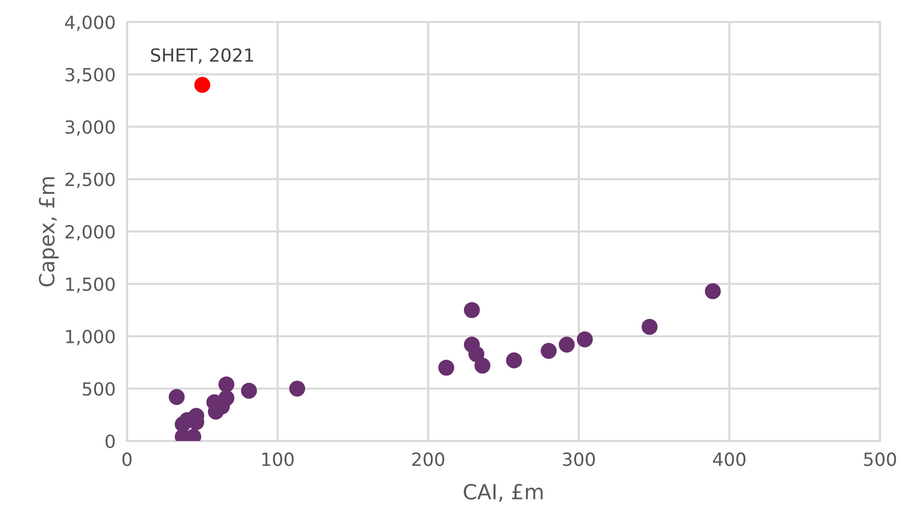  I want to click on x-tick-label: 100, so click(278, 459).